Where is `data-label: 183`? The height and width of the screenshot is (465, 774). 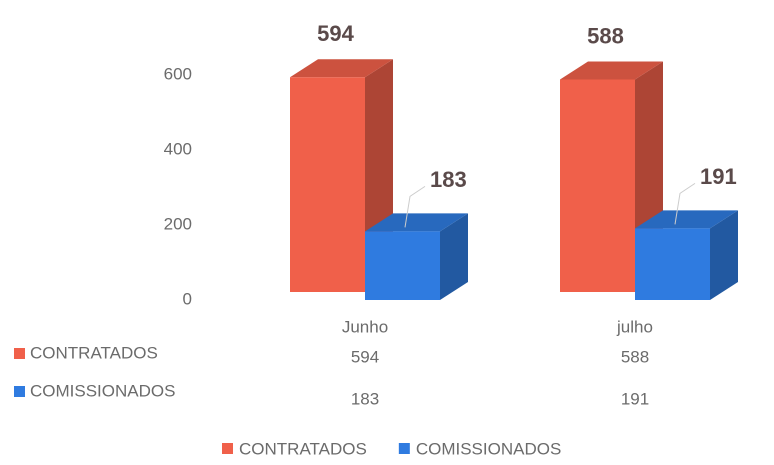 data-label: 183 is located at coordinates (448, 179).